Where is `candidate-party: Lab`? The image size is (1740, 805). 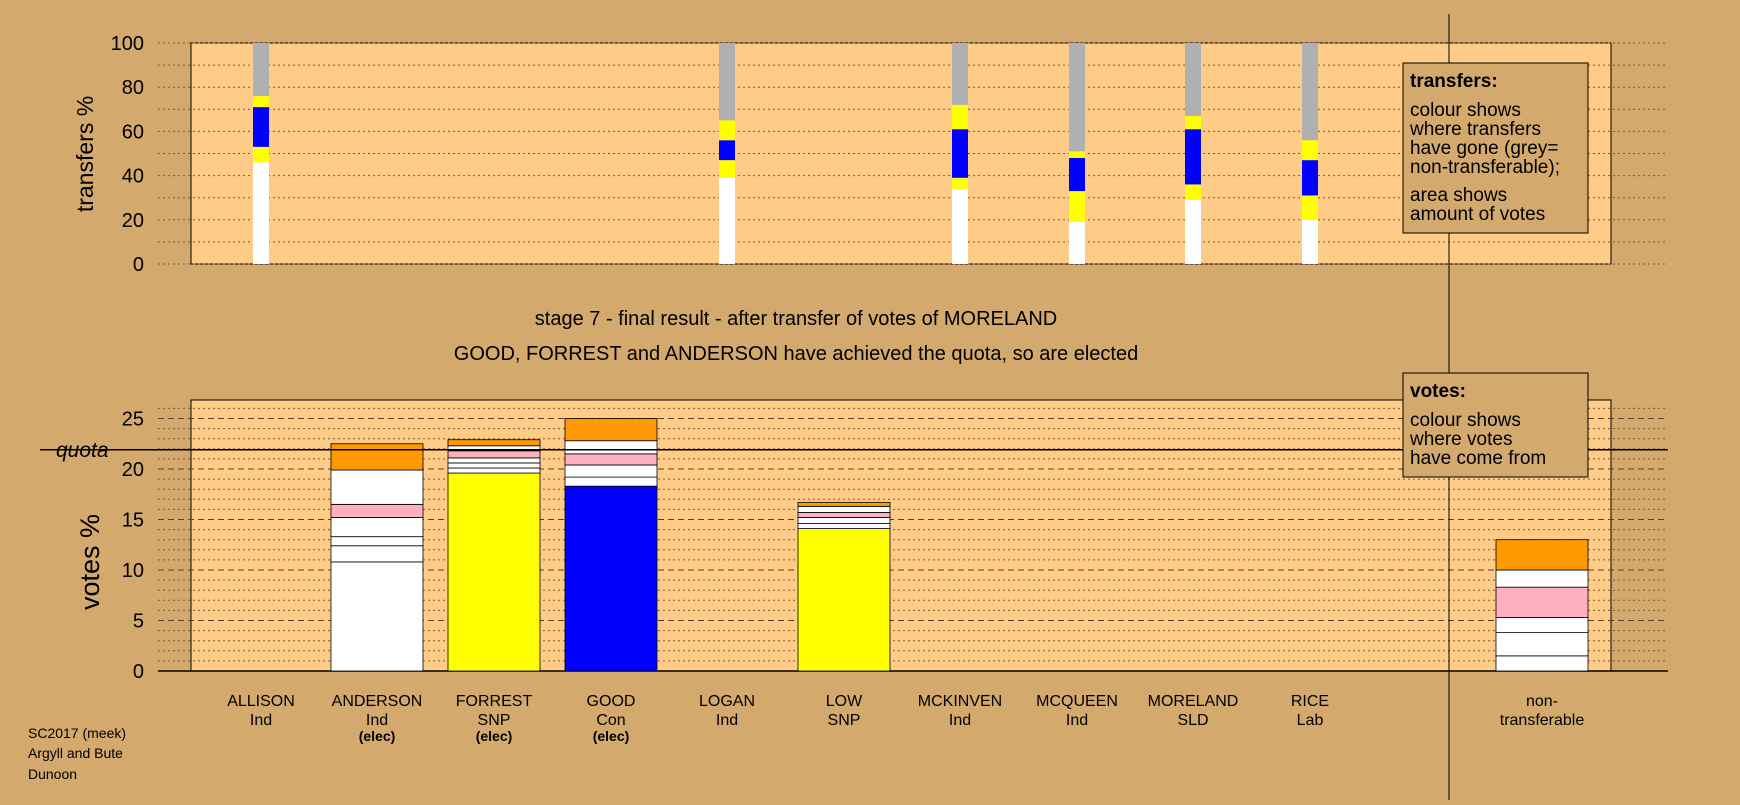 candidate-party: Lab is located at coordinates (1310, 720).